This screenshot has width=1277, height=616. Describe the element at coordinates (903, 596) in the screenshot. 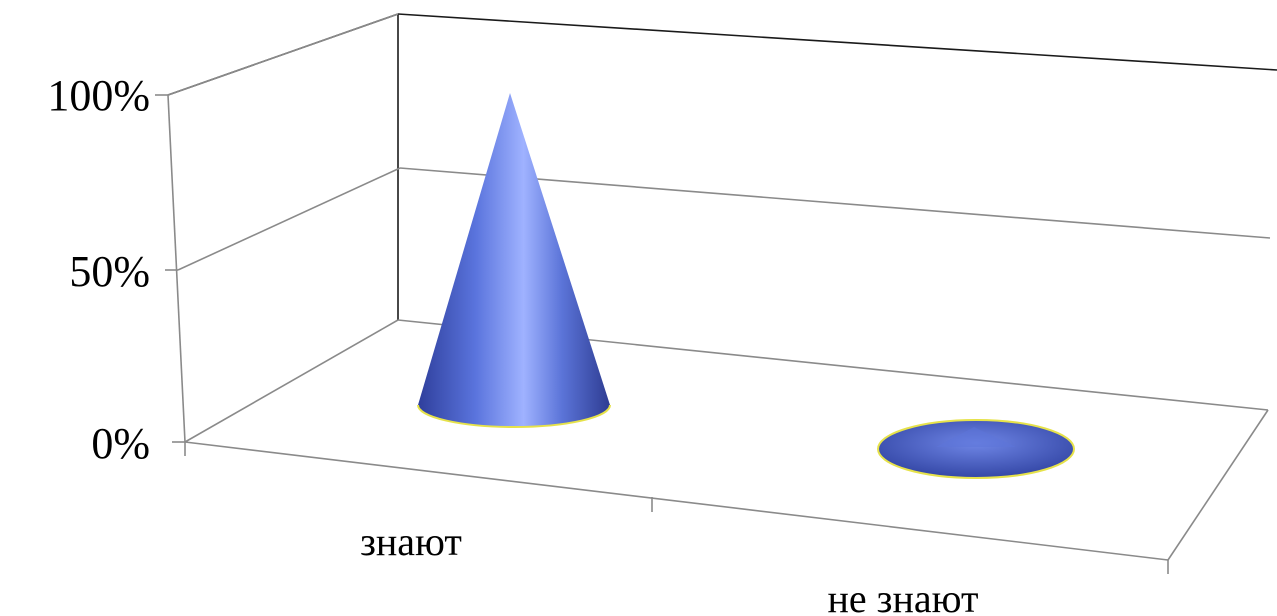

I see `category-label-dont-know: не знают` at that location.